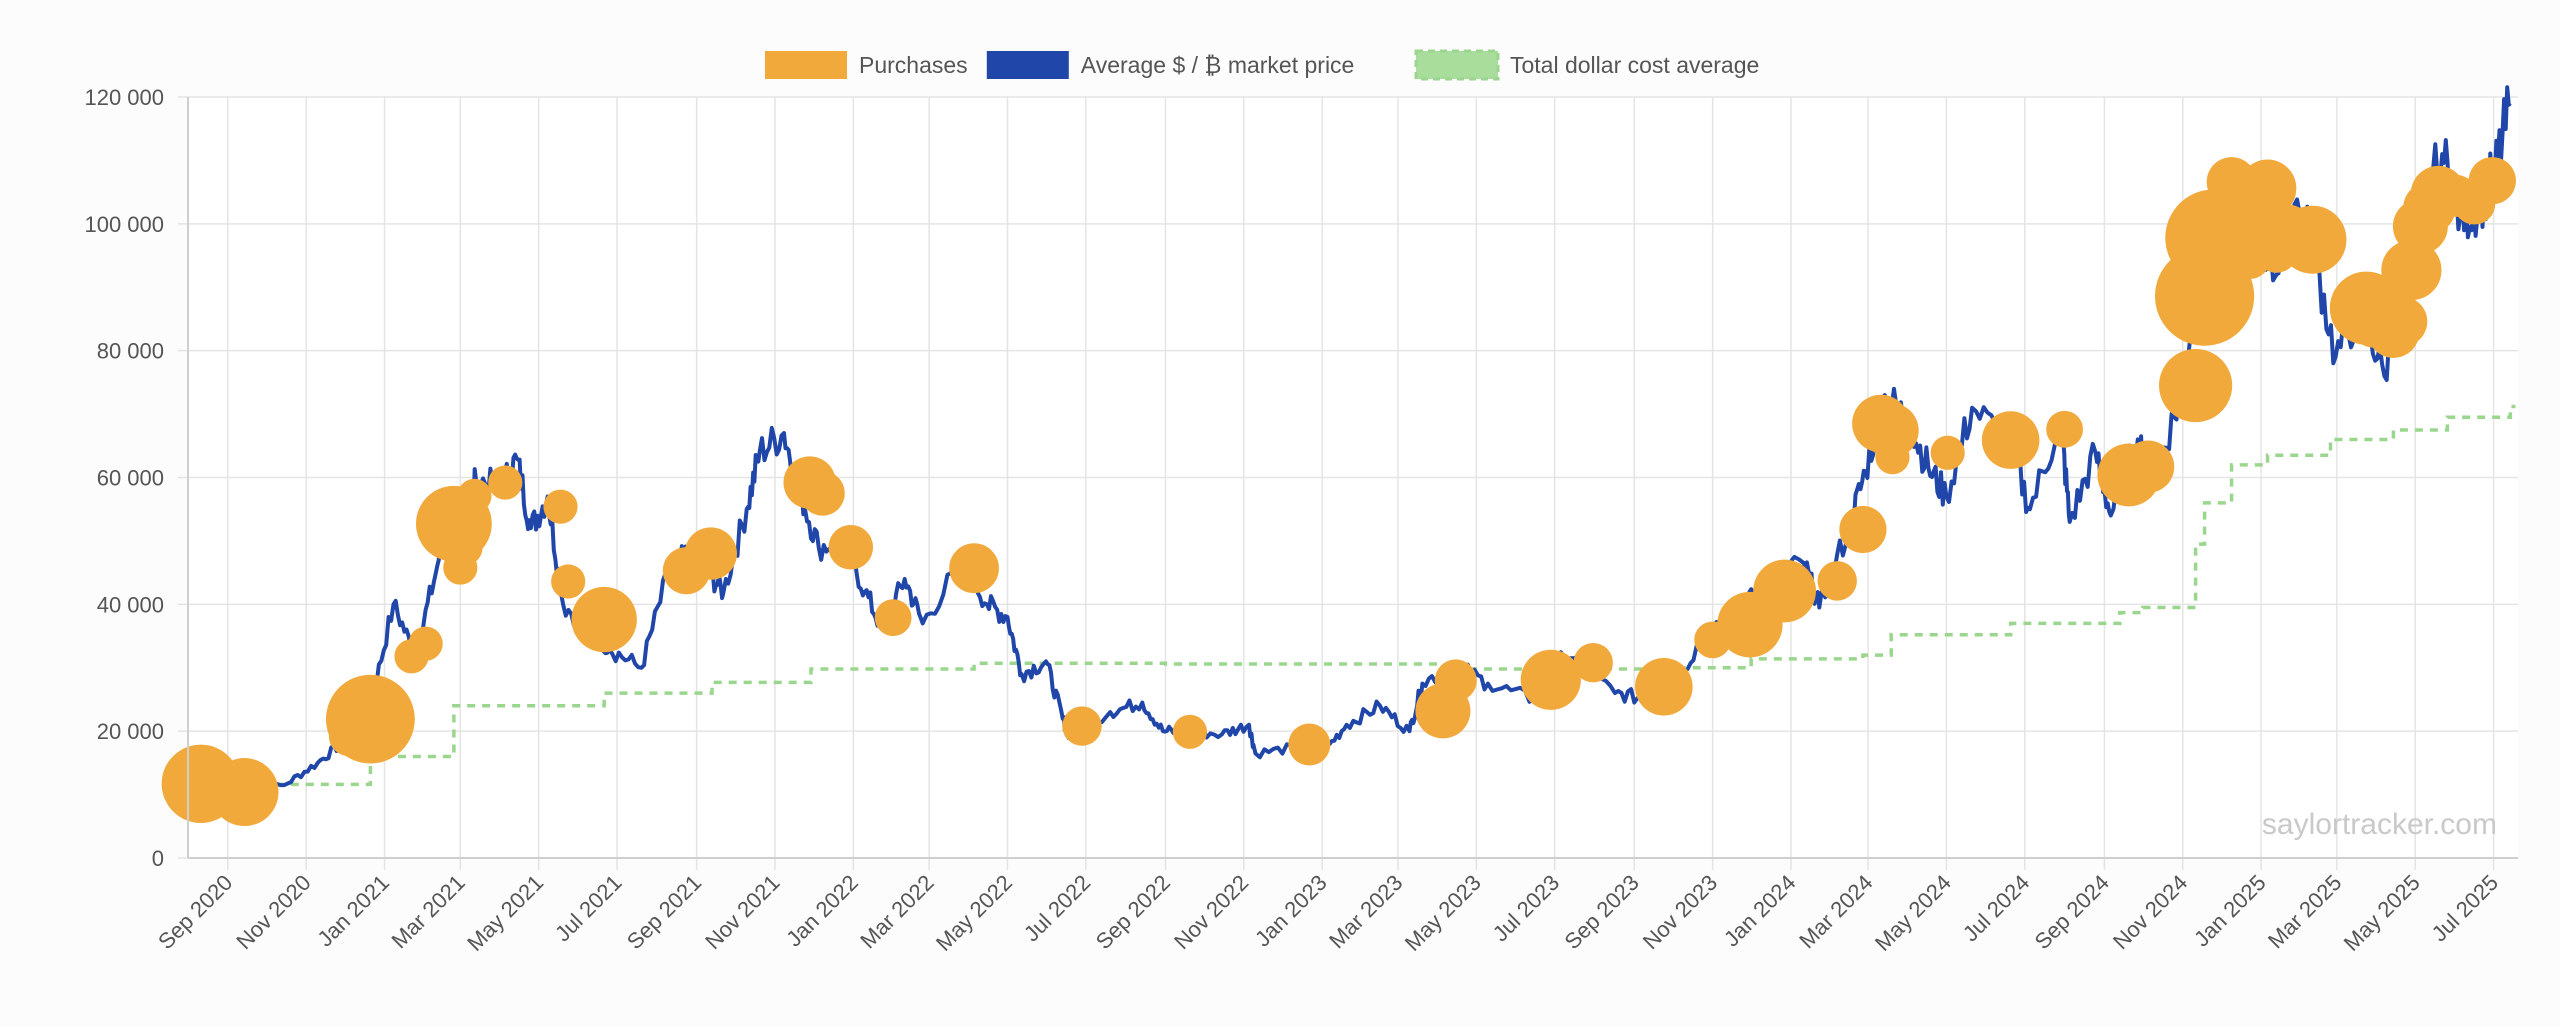  Describe the element at coordinates (124, 224) in the screenshot. I see `y-tick-label: 100 000` at that location.